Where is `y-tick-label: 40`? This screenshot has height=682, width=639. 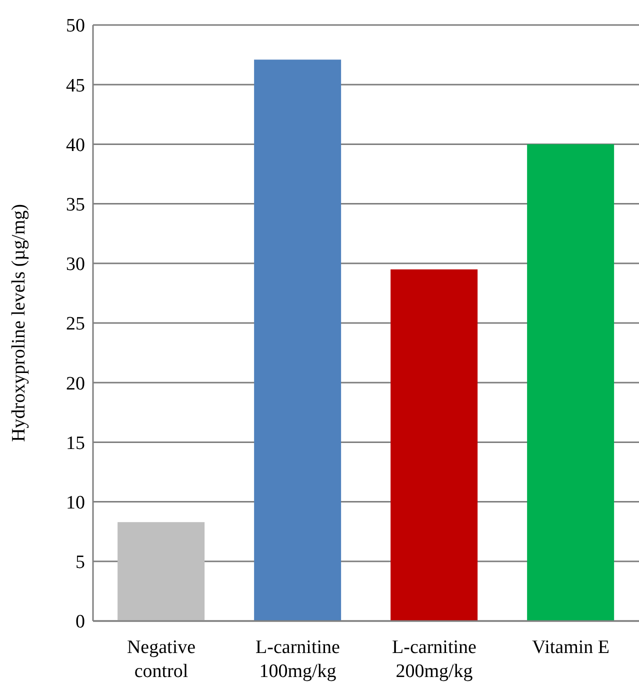
y-tick-label: 40 is located at coordinates (75, 145).